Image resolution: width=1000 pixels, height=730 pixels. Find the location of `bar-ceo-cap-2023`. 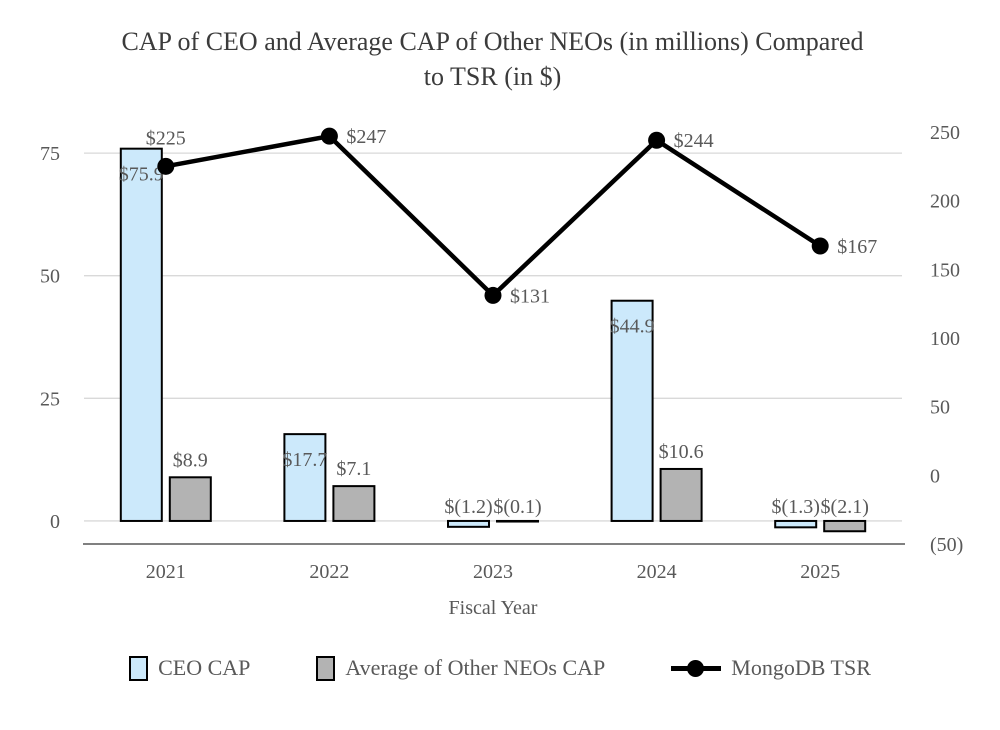

bar-ceo-cap-2023 is located at coordinates (468, 523).